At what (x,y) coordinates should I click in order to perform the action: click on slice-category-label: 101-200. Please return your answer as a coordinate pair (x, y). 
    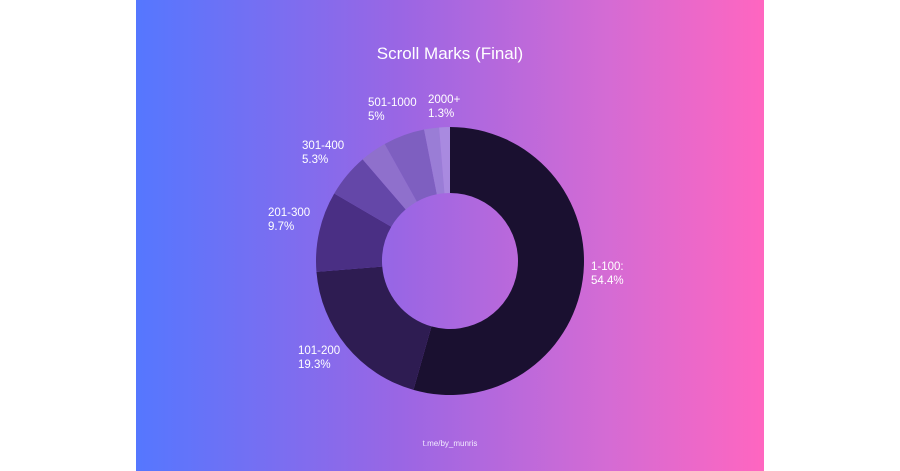
    Looking at the image, I should click on (319, 351).